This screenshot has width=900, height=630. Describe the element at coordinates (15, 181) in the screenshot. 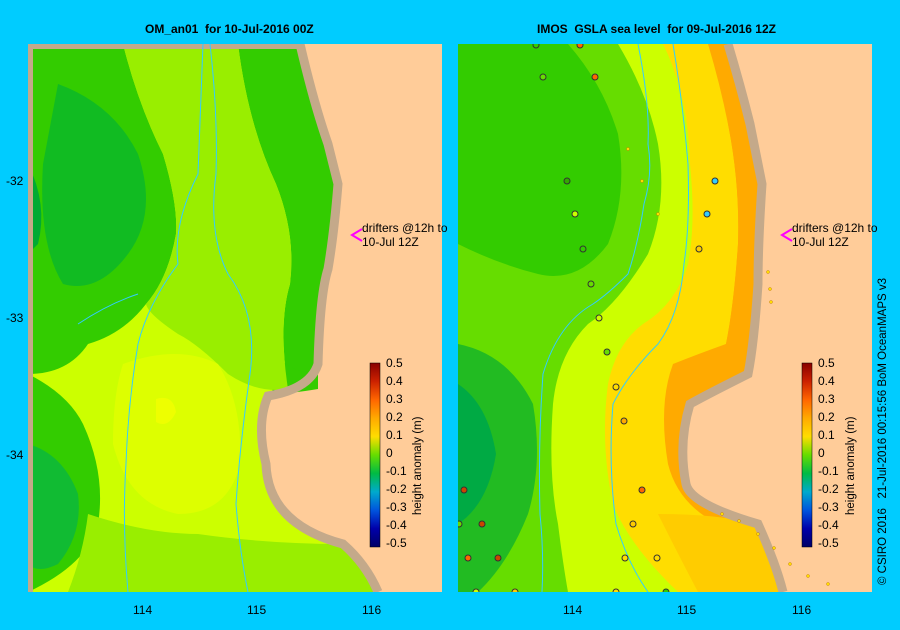

I see `y-tick-label: -32` at that location.